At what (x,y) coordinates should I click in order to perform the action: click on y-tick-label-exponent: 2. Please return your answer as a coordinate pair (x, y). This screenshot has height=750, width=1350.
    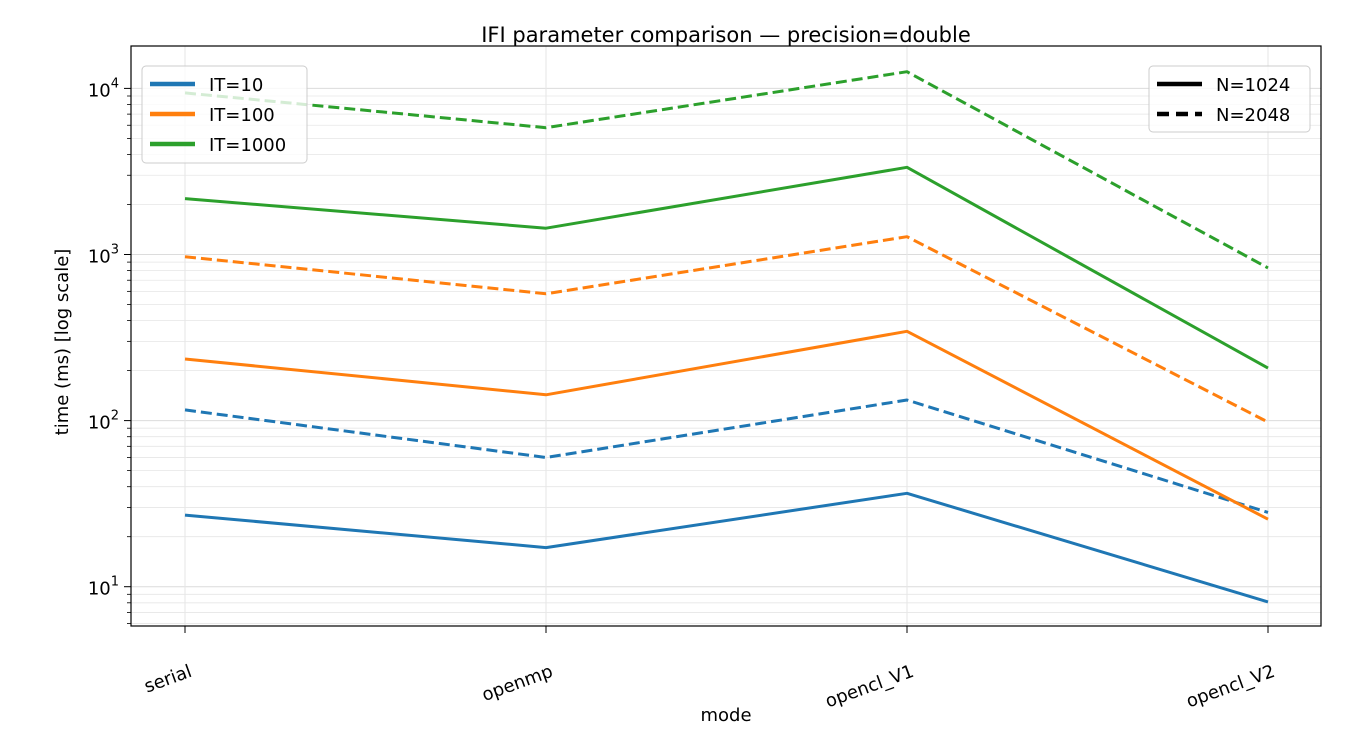
    Looking at the image, I should click on (115, 416).